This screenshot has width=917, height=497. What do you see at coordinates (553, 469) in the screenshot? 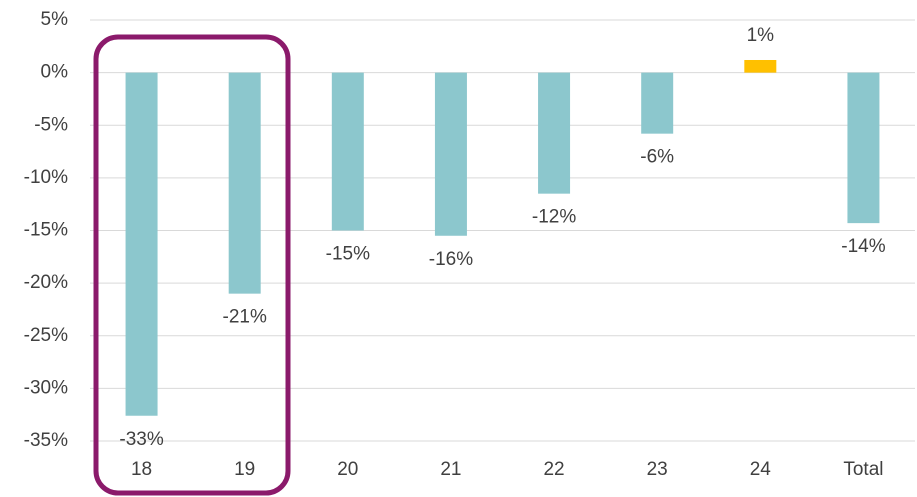
I see `x-tick-label: 22` at bounding box center [553, 469].